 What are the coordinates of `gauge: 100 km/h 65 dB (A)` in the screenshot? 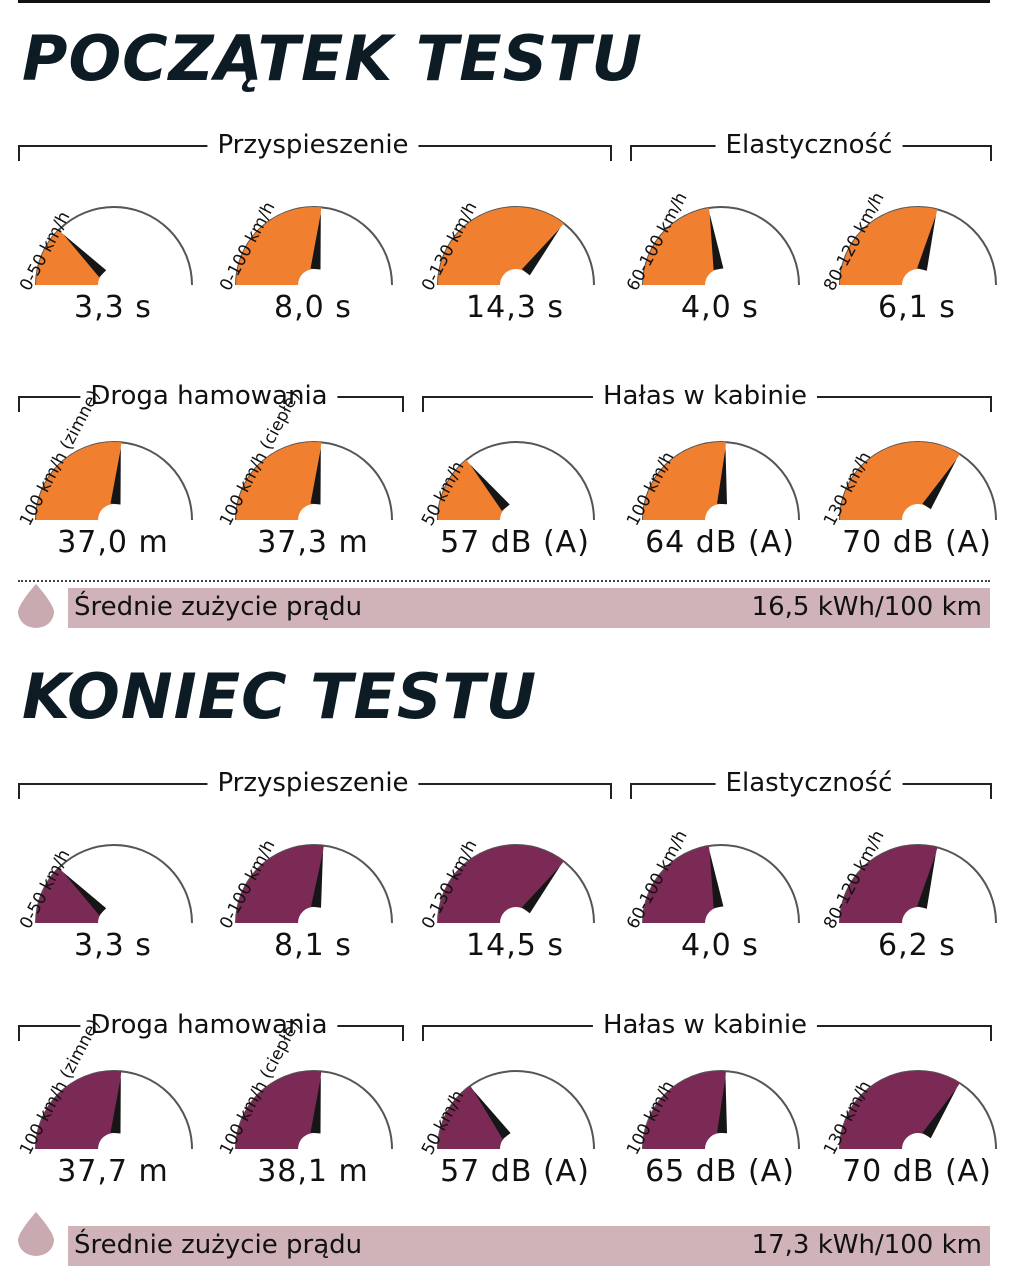 It's located at (719, 1121).